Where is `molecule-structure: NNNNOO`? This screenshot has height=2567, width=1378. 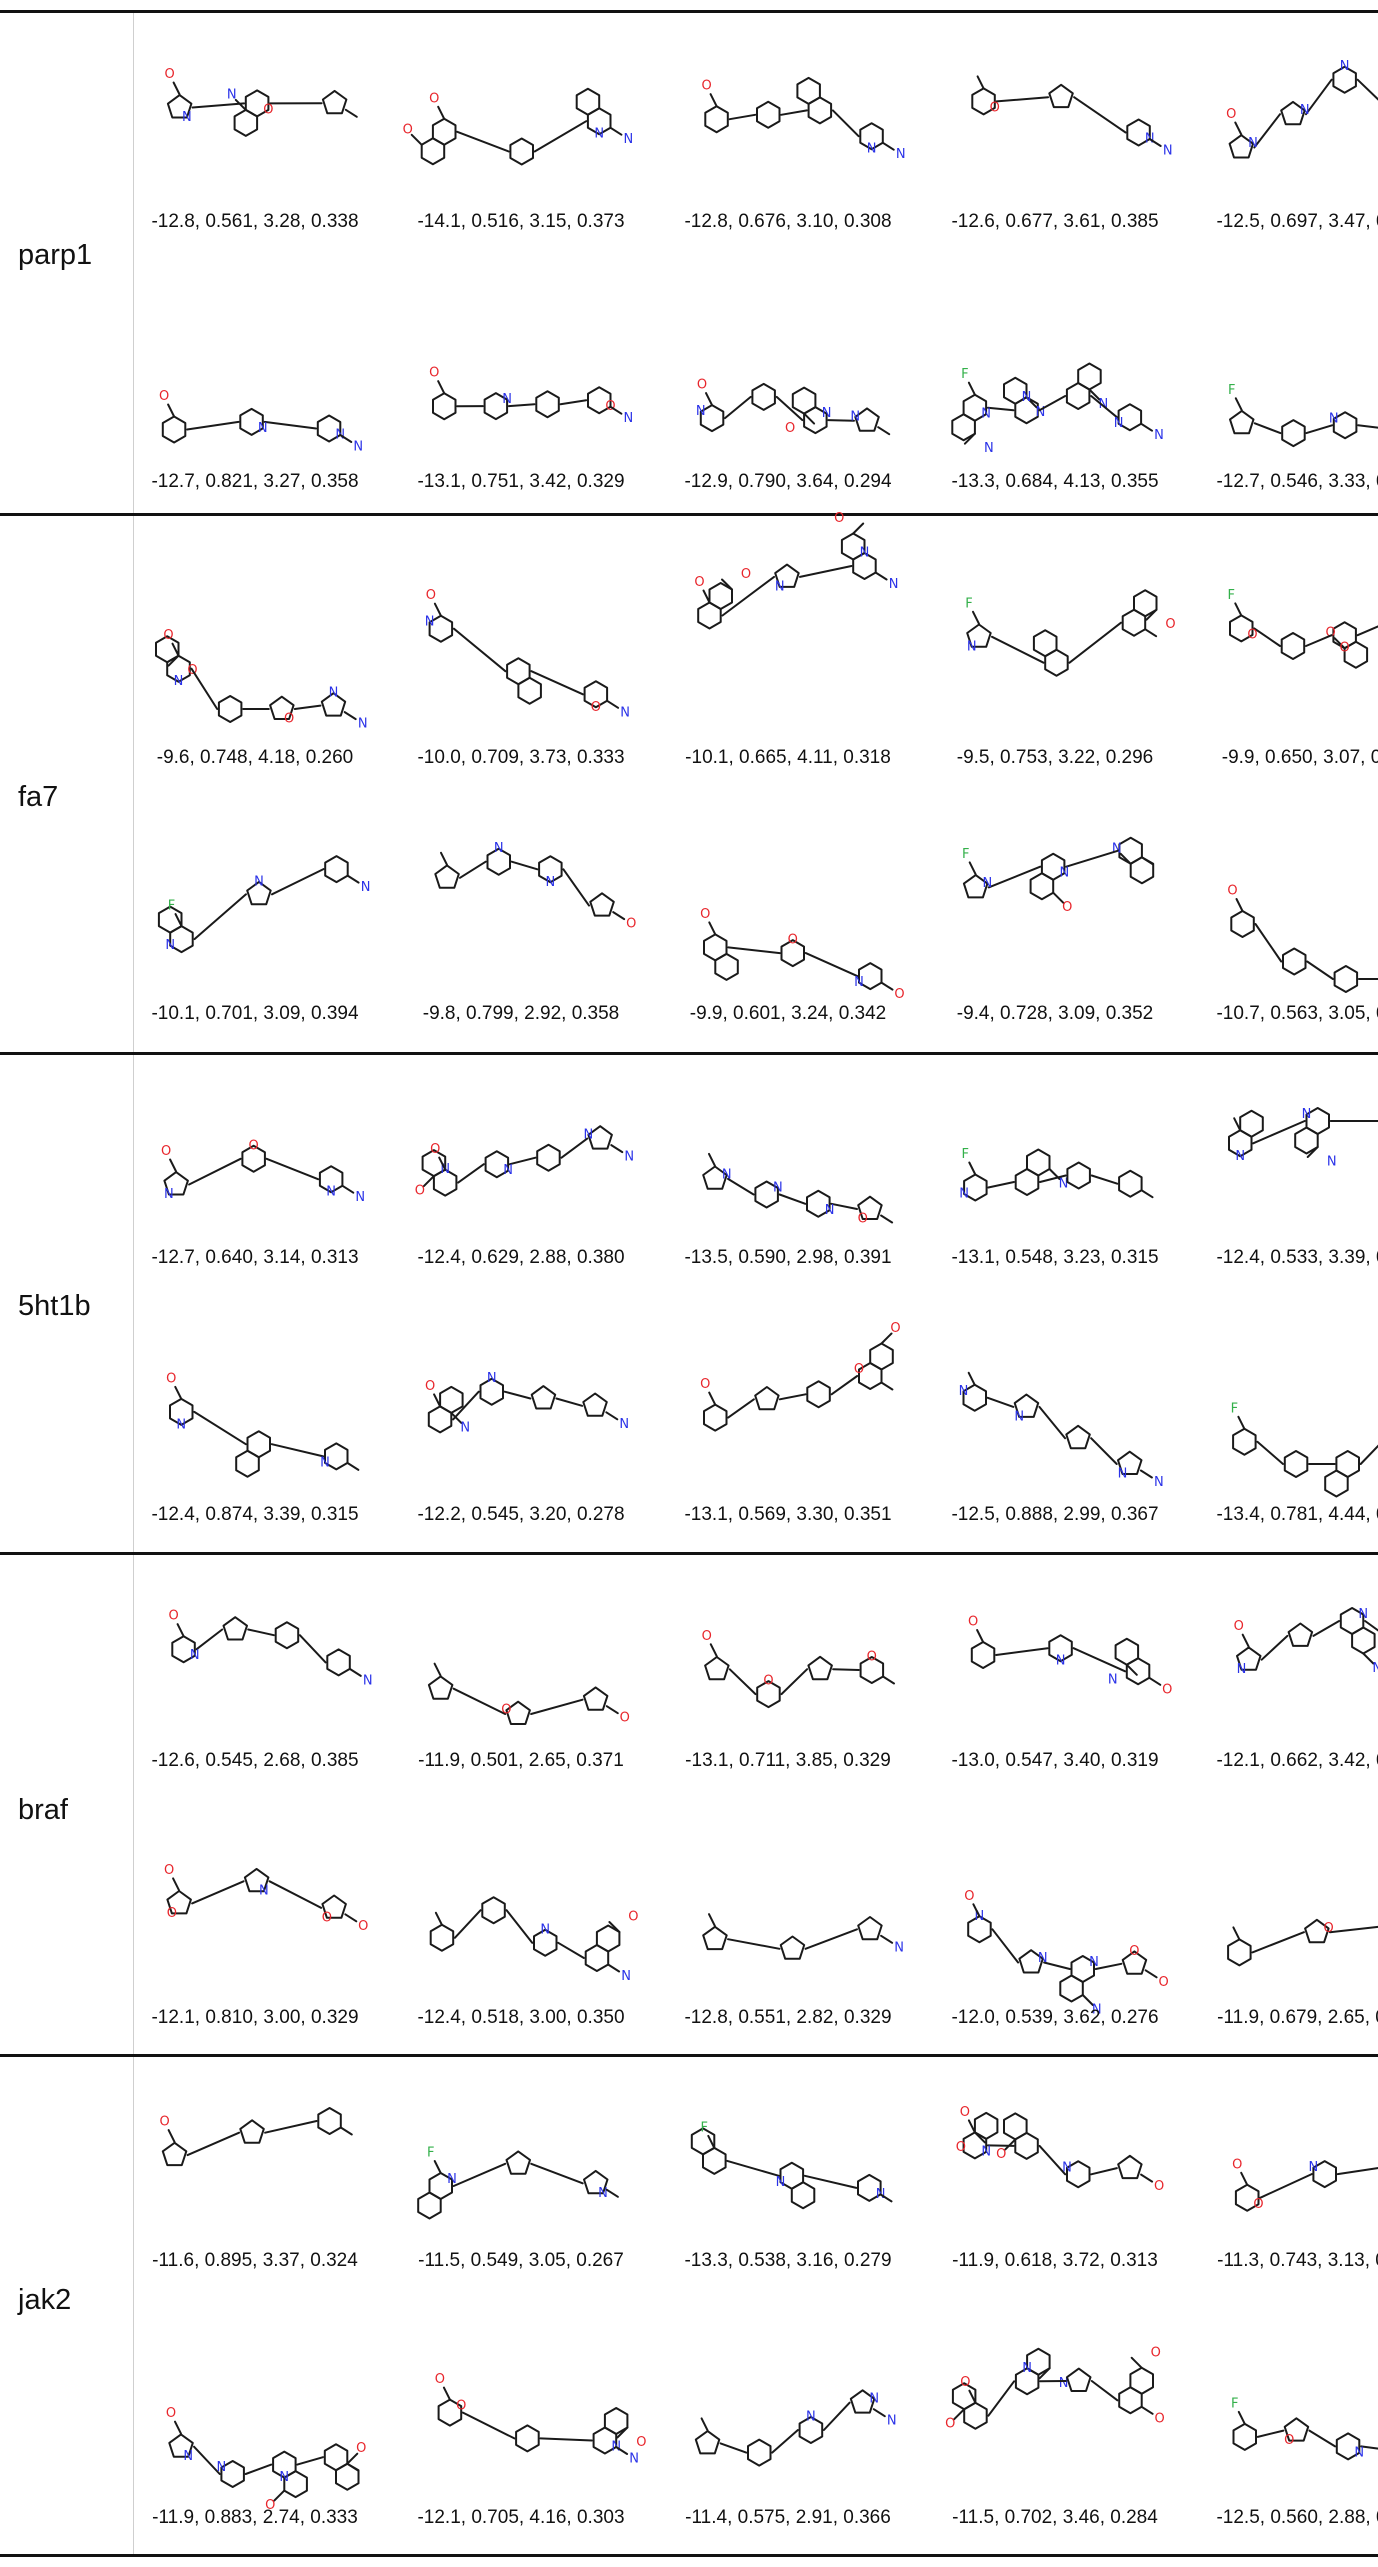
molecule-structure: NNNNOO is located at coordinates (1302, 109).